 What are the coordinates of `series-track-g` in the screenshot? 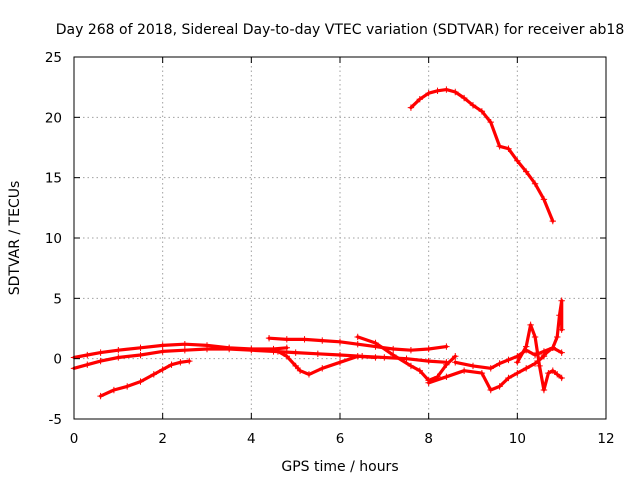 It's located at (486, 373).